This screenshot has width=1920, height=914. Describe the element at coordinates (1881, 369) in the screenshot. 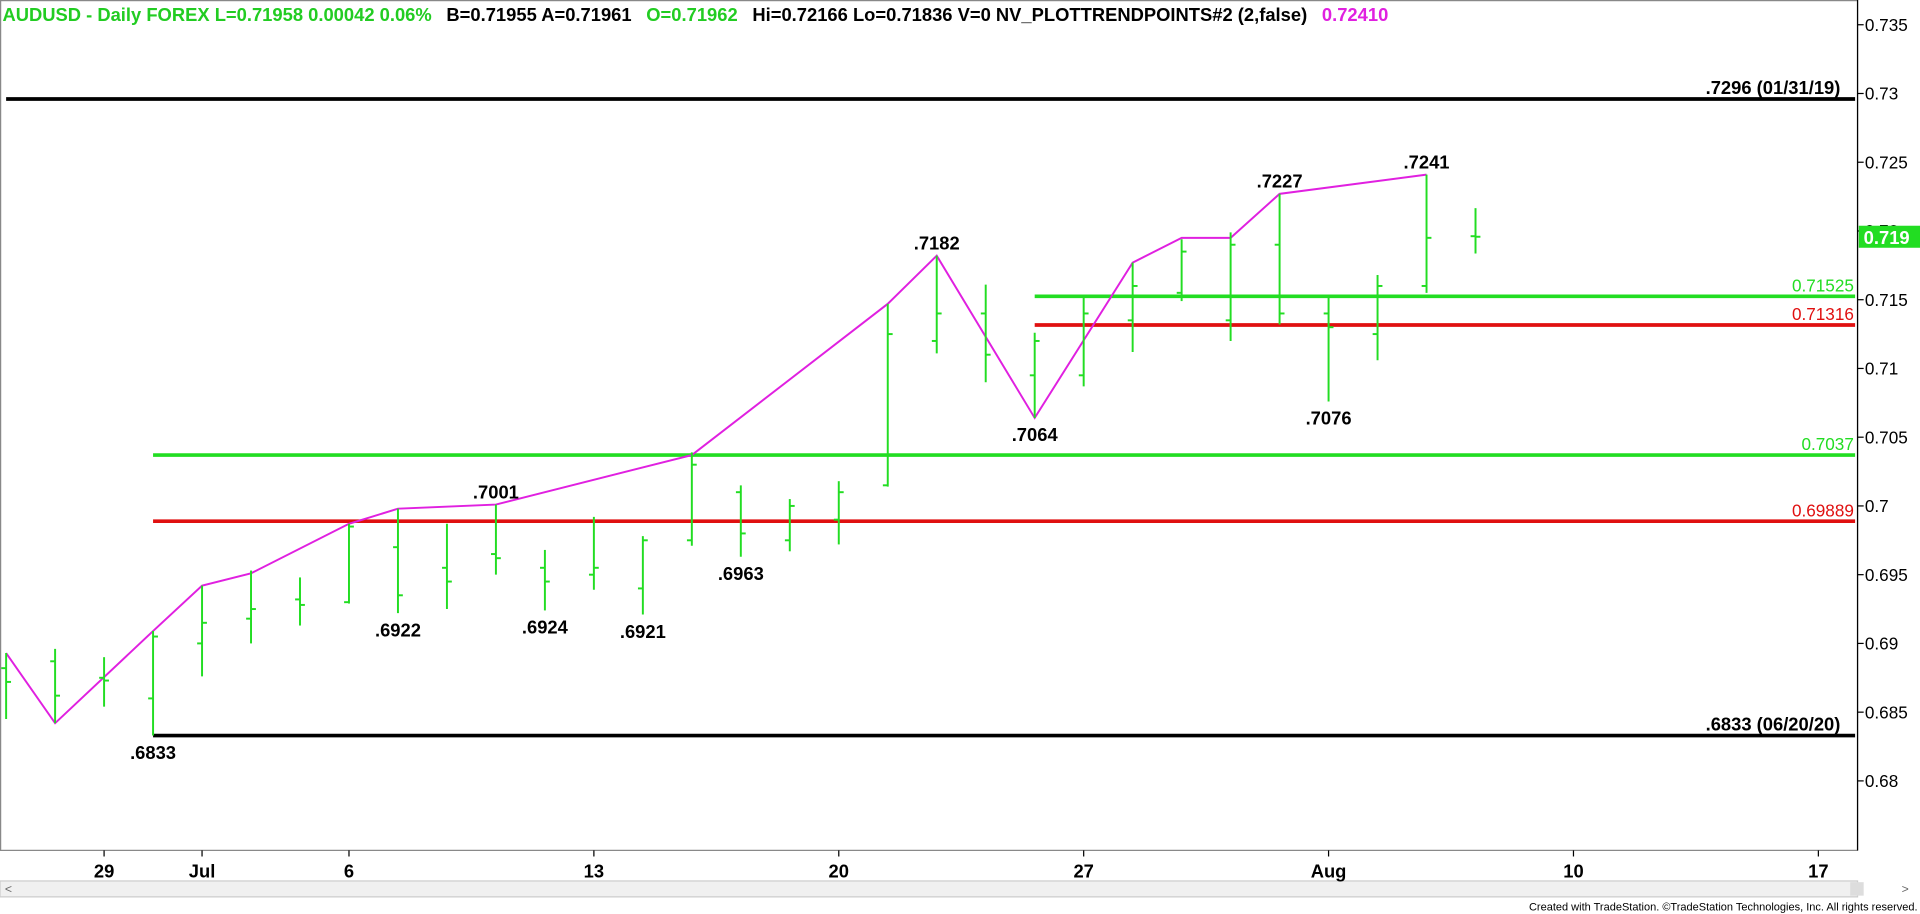

I see `y-tick-label: 0.71` at that location.